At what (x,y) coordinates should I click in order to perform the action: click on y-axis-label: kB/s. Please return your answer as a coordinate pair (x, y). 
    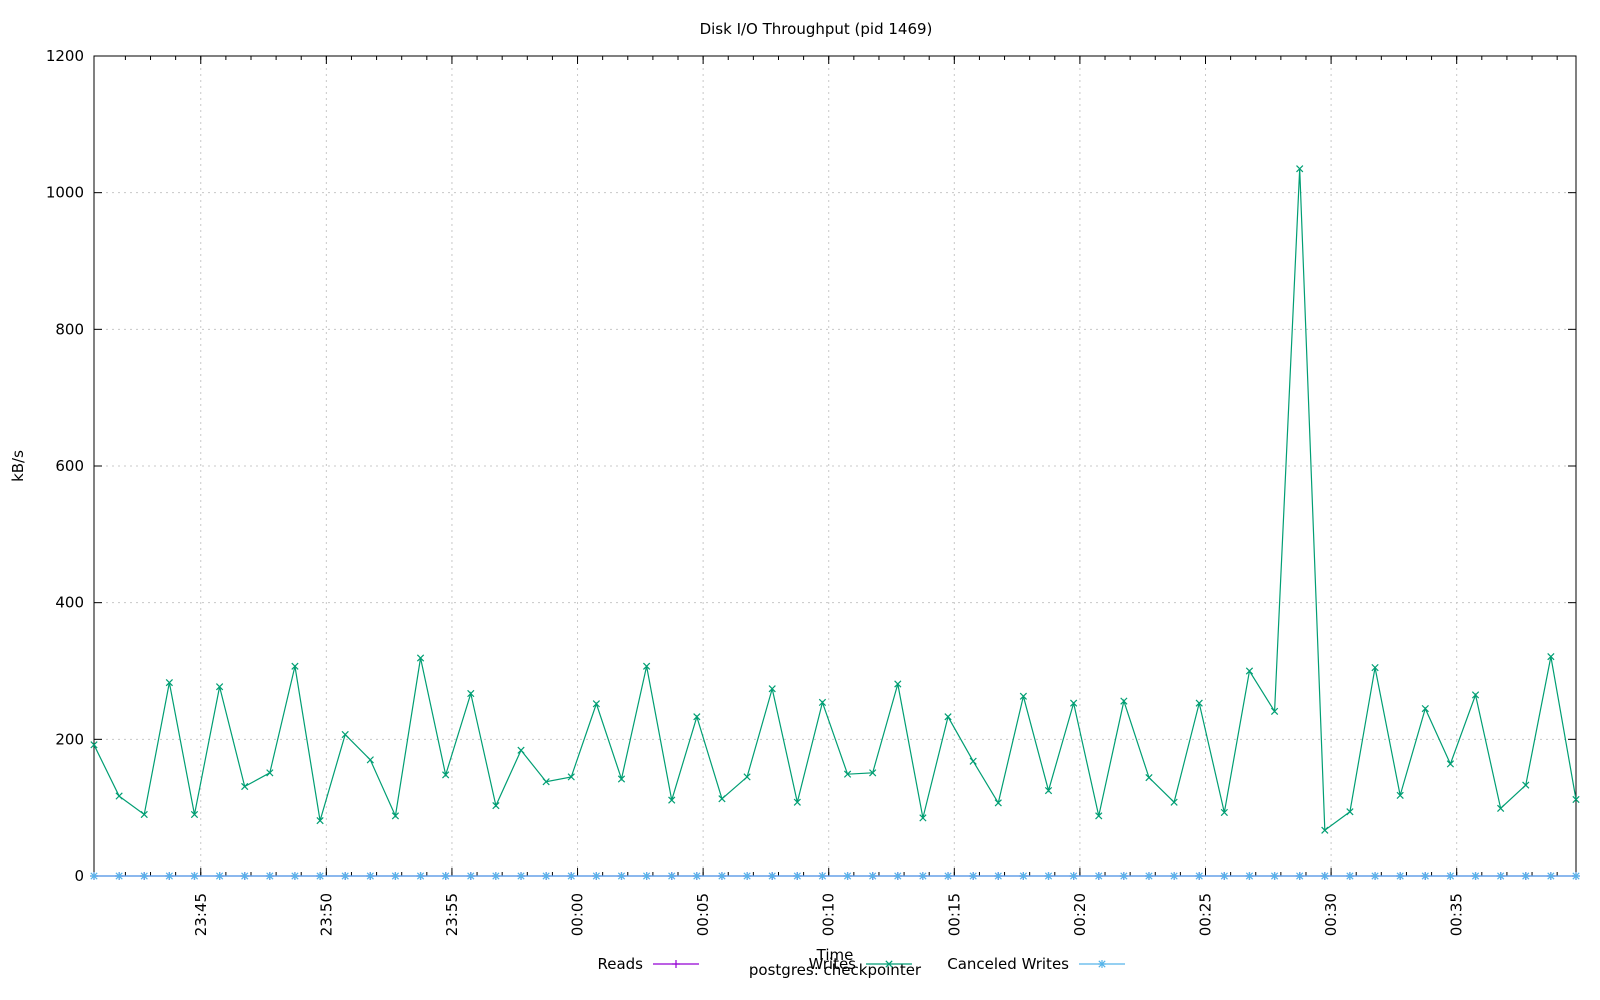
    Looking at the image, I should click on (18, 466).